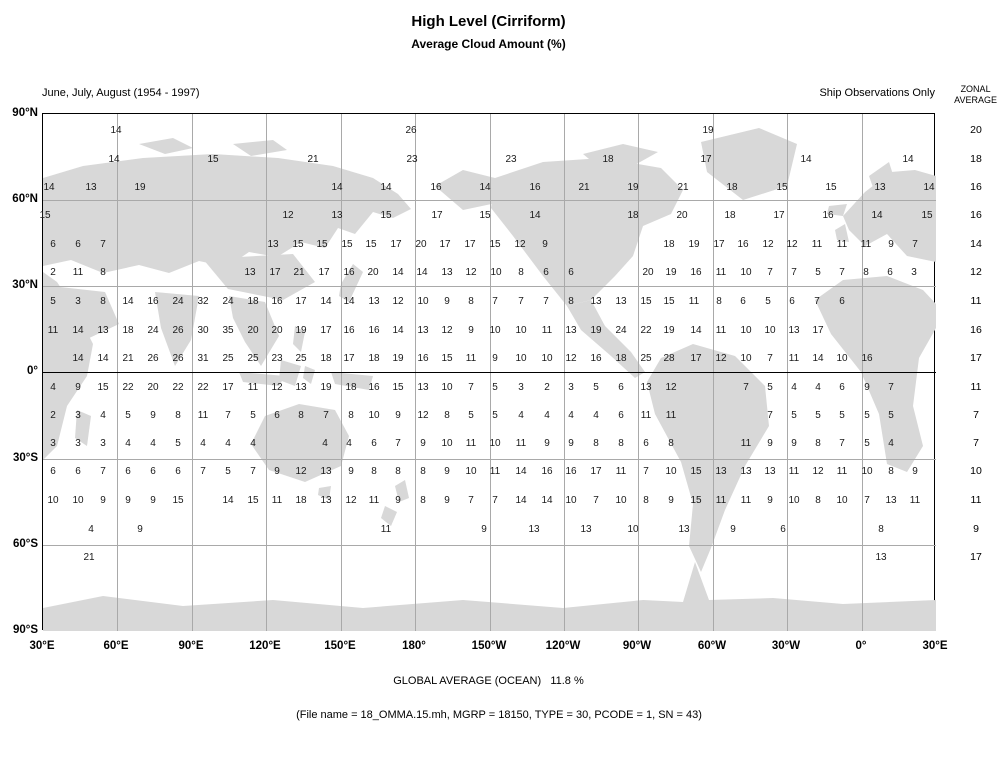 The image size is (998, 760). I want to click on grid-value: 24, so click(621, 330).